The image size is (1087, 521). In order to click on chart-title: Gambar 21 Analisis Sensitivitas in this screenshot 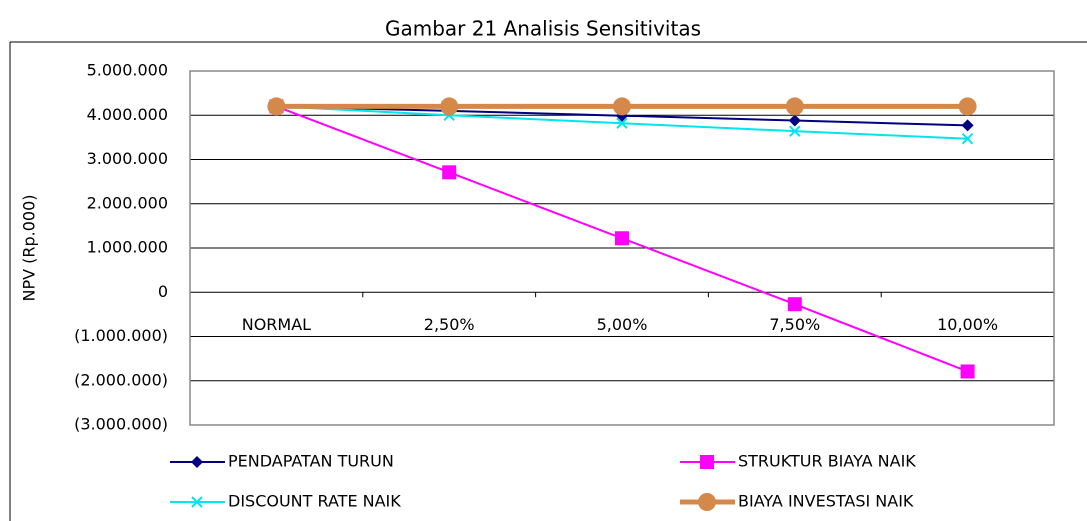, I will do `click(543, 29)`.